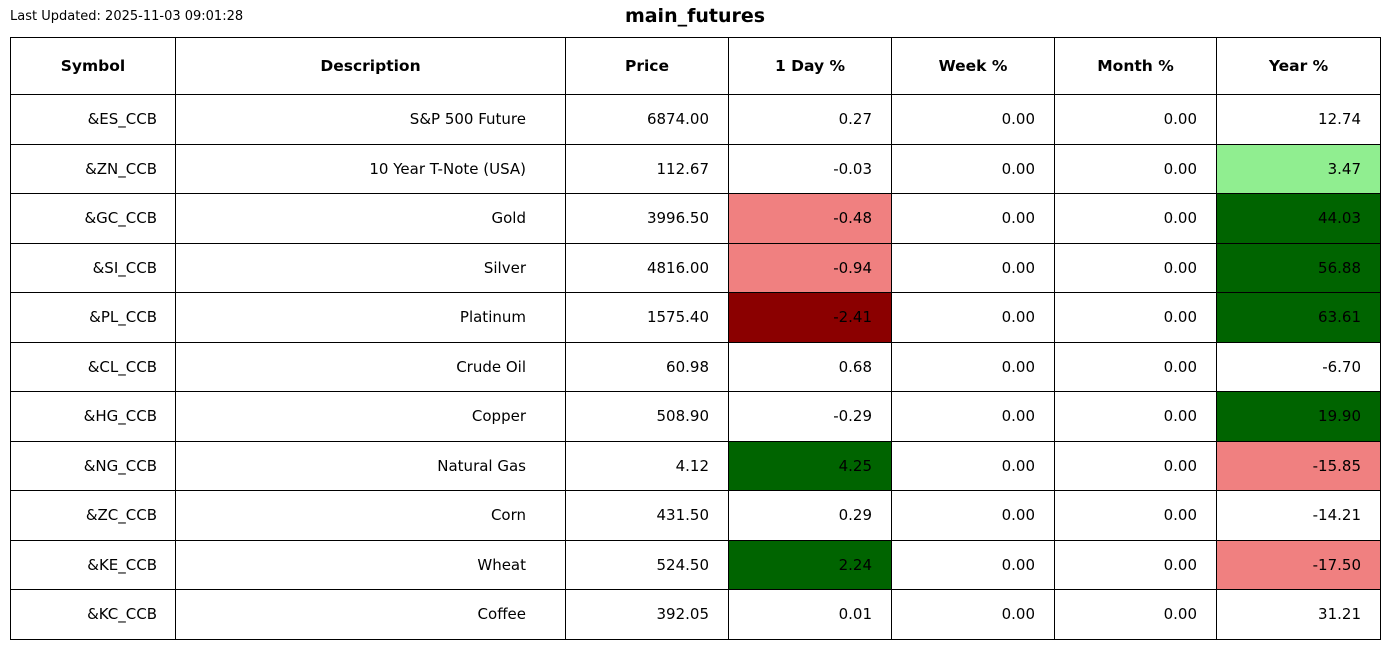 This screenshot has height=650, width=1390. Describe the element at coordinates (647, 416) in the screenshot. I see `price-cell: 508.90` at that location.